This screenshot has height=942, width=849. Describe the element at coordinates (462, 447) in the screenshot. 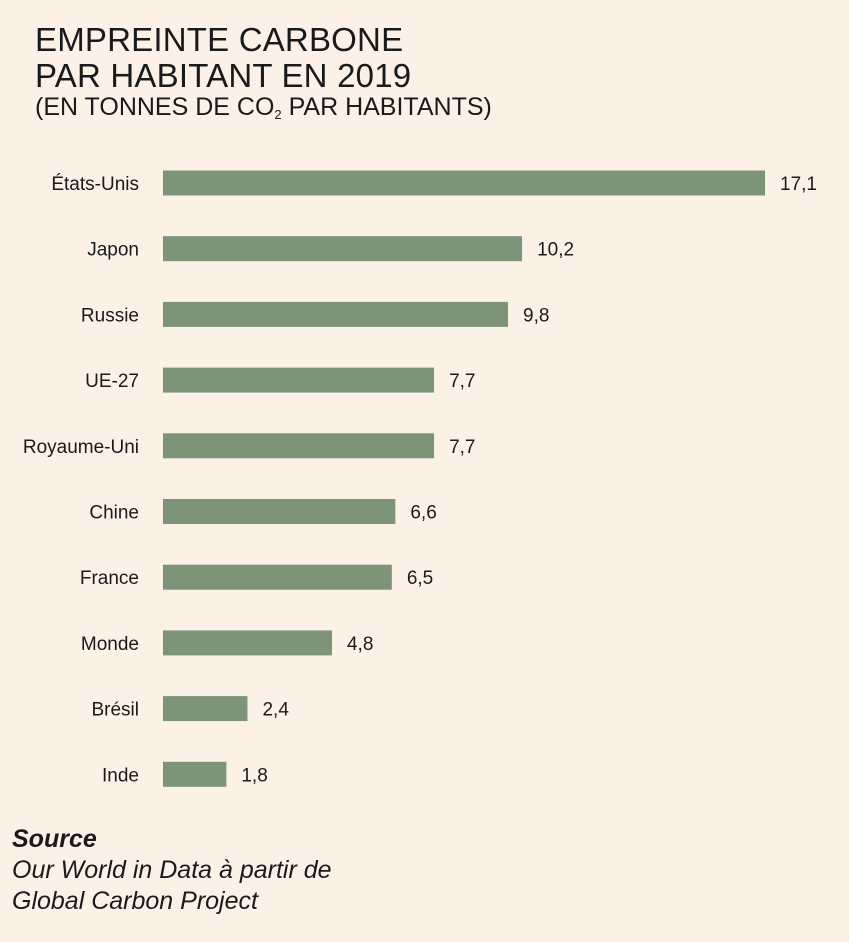

I see `value-label-4: 7,7` at that location.